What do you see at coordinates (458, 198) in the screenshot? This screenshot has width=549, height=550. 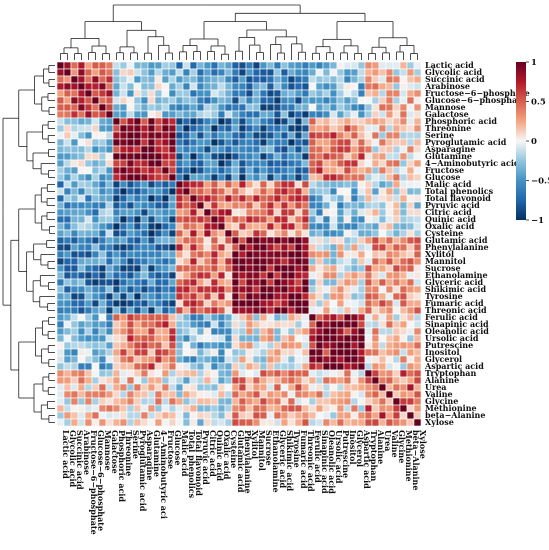 I see `row-label: Total flavonoid` at bounding box center [458, 198].